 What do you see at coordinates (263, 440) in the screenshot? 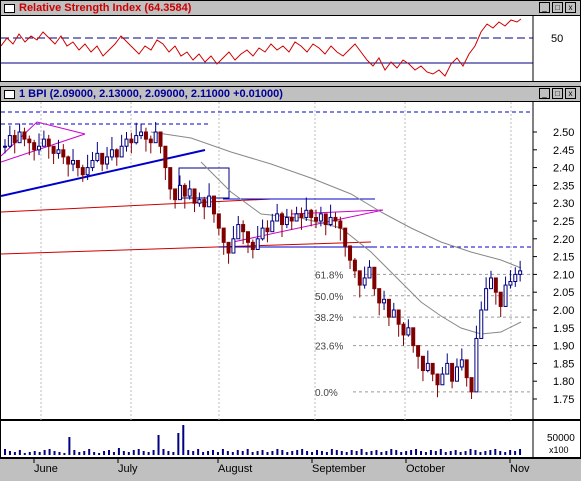
I see `volume-bars` at bounding box center [263, 440].